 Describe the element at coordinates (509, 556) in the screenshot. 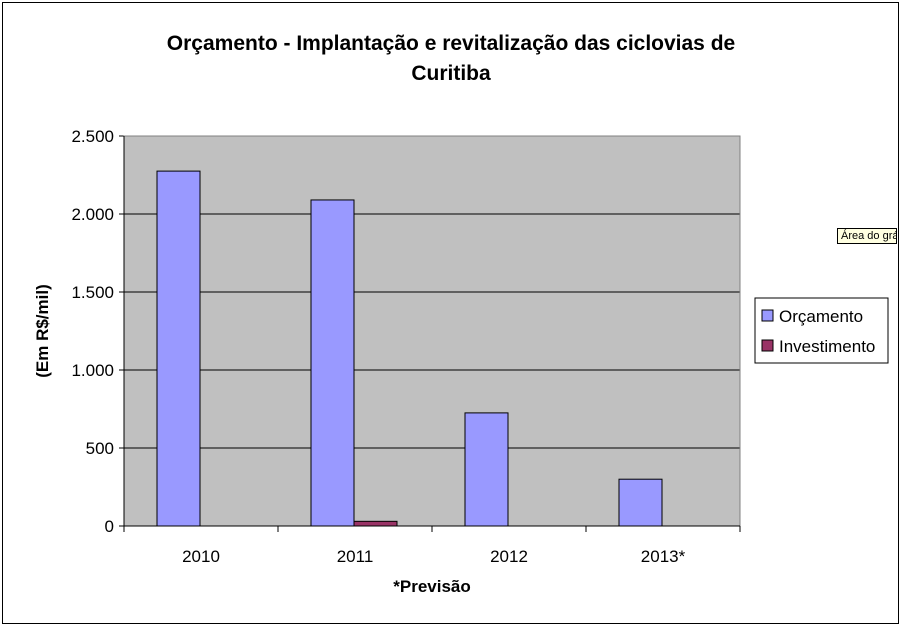

I see `x-tick-label: 2012` at that location.